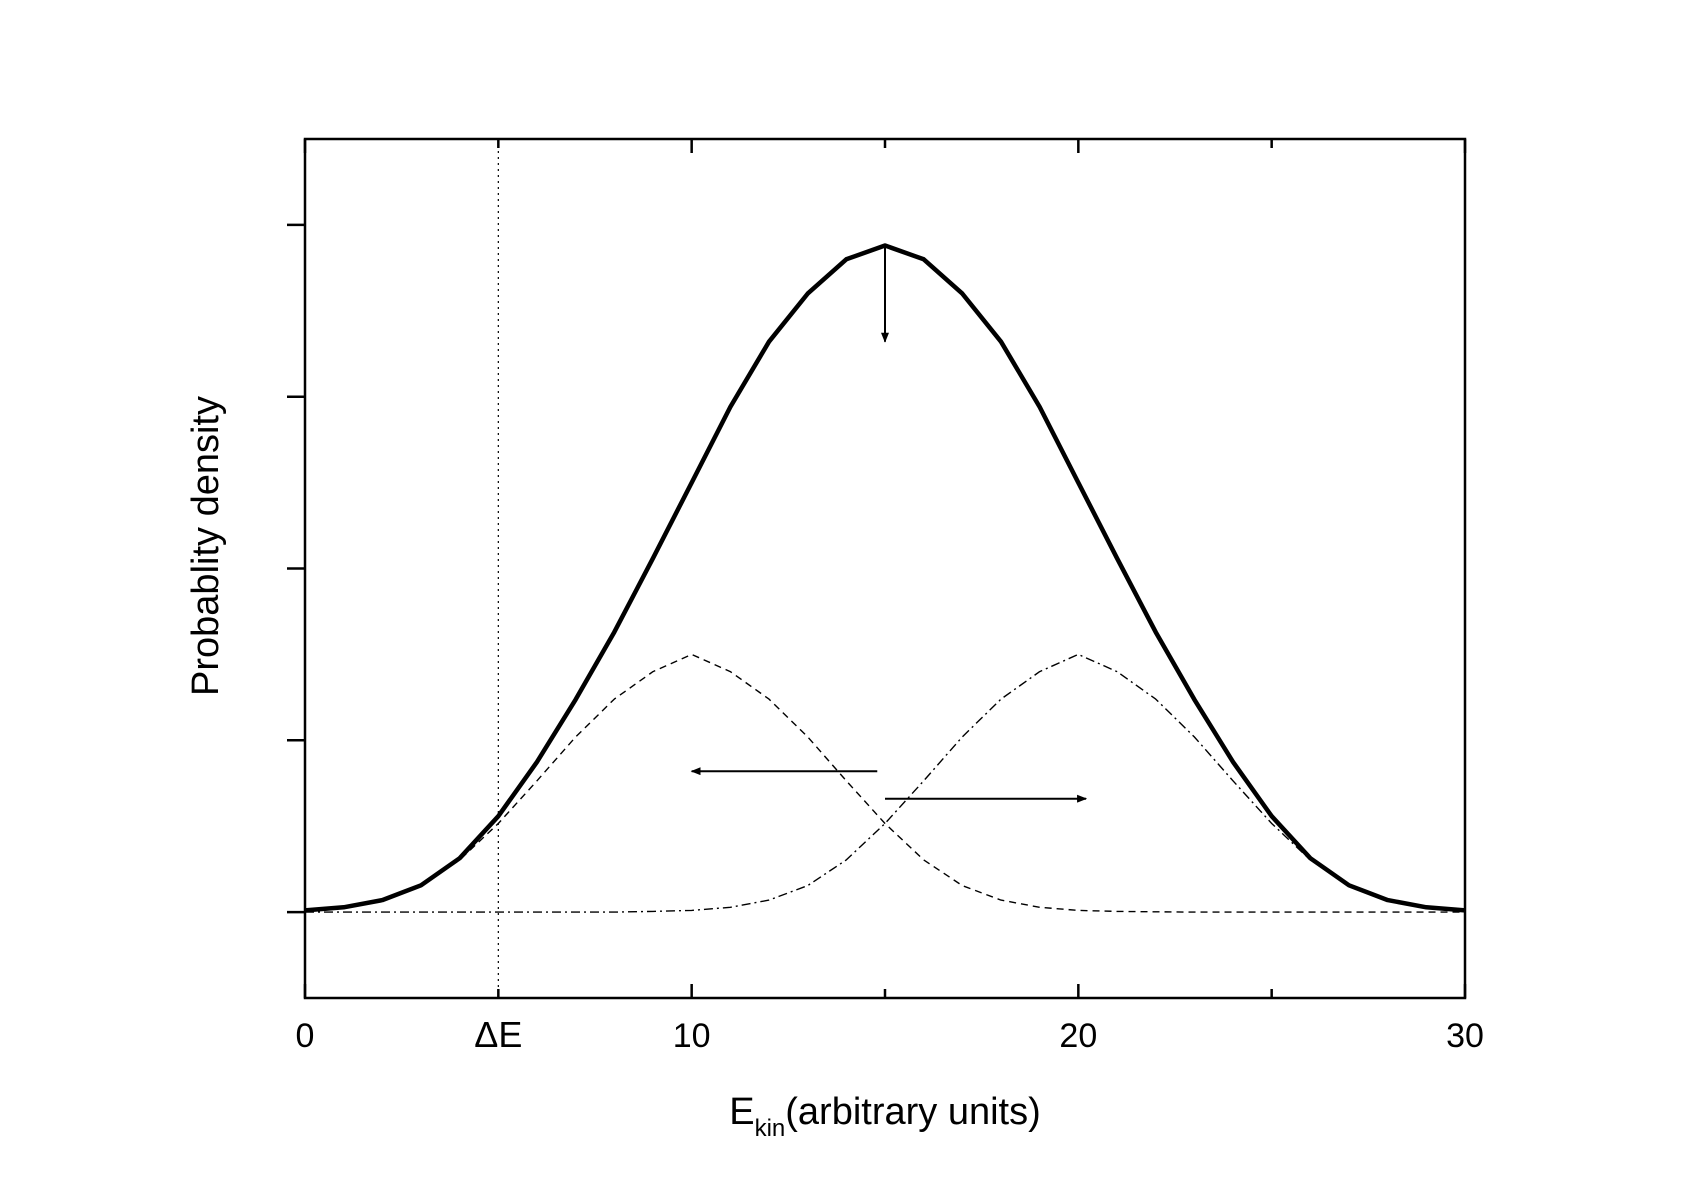  I want to click on x-tick-label: 10, so click(692, 1036).